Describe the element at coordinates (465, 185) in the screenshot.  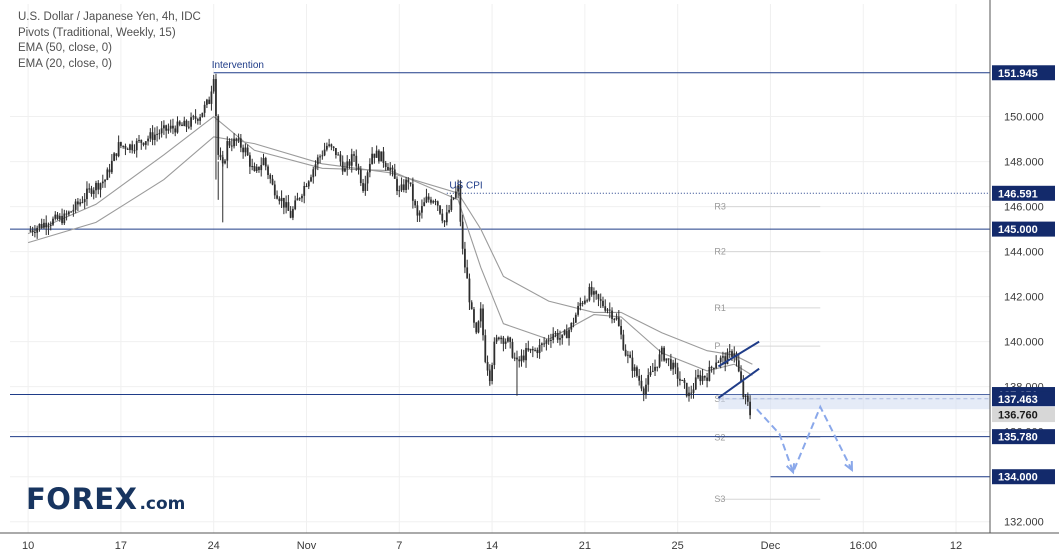
I see `annotation-1: US CPI` at that location.